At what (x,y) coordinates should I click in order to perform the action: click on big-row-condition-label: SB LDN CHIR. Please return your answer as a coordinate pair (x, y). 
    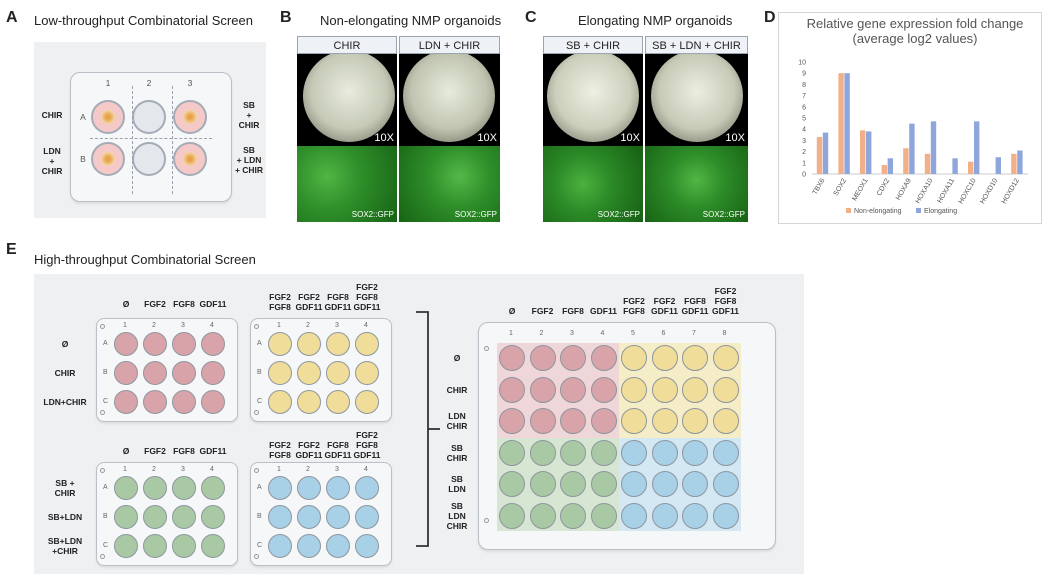
    Looking at the image, I should click on (457, 515).